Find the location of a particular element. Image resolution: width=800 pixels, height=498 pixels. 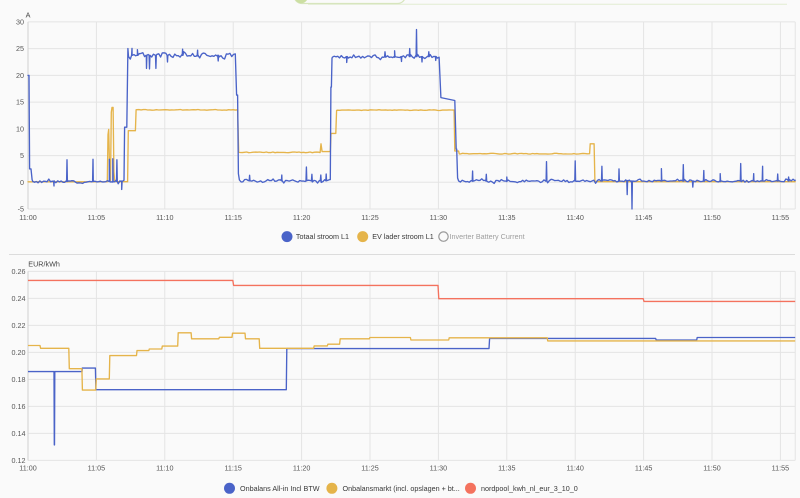

svg-text: 0.24 is located at coordinates (19, 298).